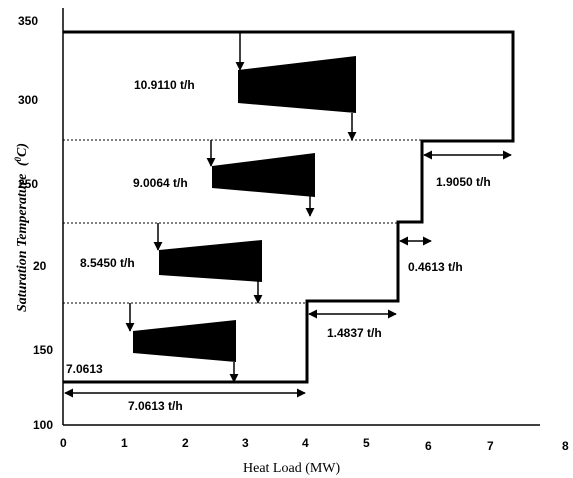 The width and height of the screenshot is (573, 478). Describe the element at coordinates (463, 182) in the screenshot. I see `step-label-1: 1.9050 t/h` at that location.